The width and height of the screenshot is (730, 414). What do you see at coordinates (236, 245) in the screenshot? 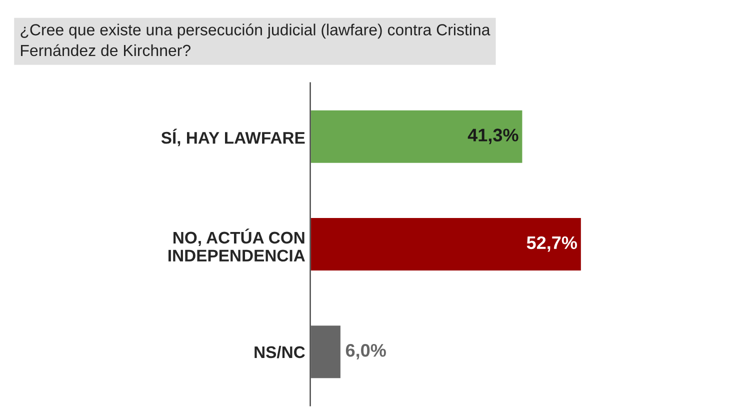
I see `y-tick-label: NO, ACTÚA CON INDEPENDENCIA` at bounding box center [236, 245].